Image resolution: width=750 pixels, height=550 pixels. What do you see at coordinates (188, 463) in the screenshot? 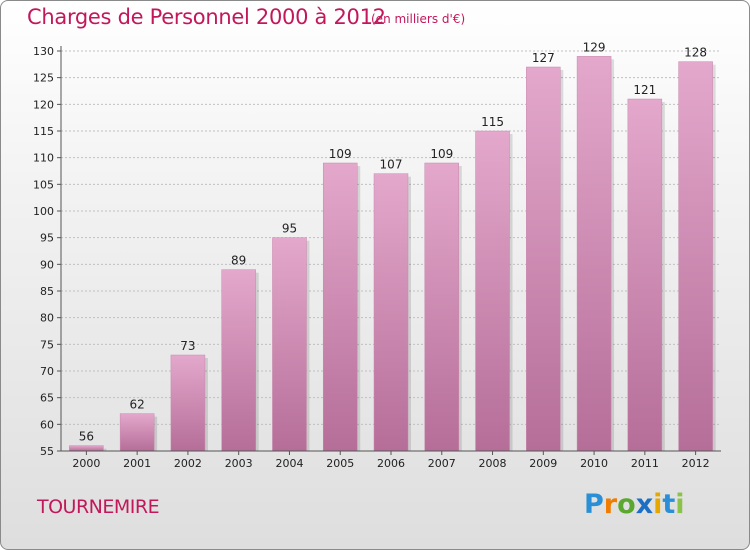
I see `x-tick-label: 2002` at bounding box center [188, 463].